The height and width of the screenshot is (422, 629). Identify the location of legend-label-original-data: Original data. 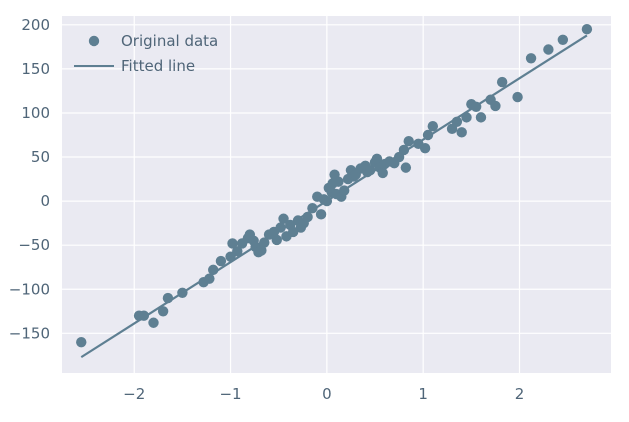
(169, 41).